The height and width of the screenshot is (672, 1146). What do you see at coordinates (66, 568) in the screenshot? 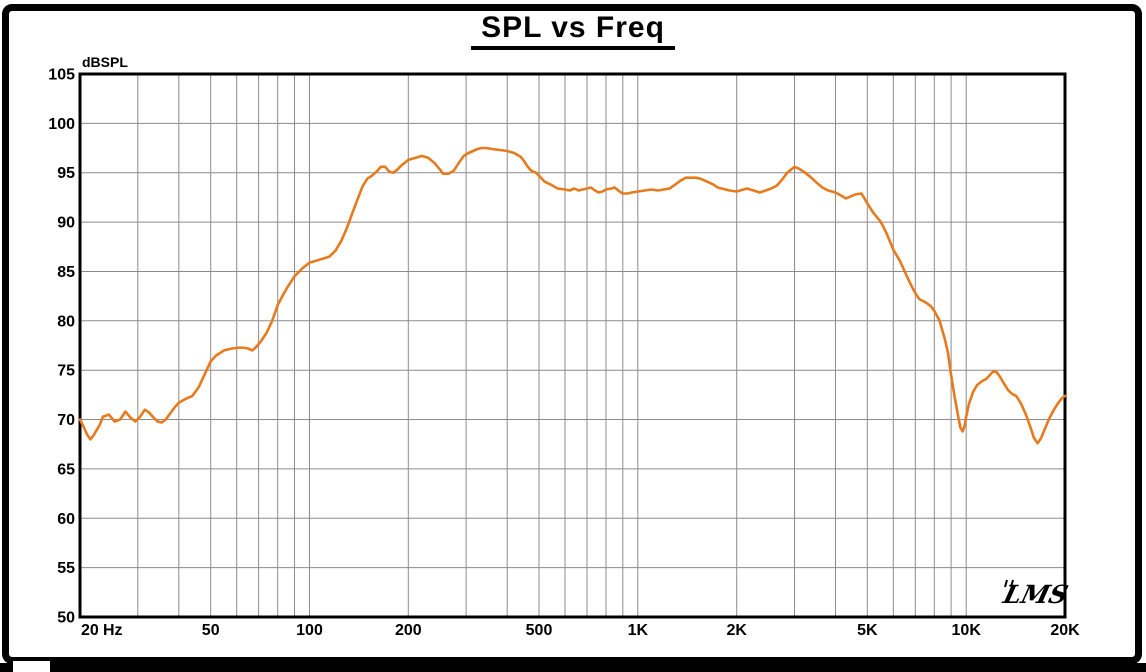
I see `y-tick-label: 55` at bounding box center [66, 568].